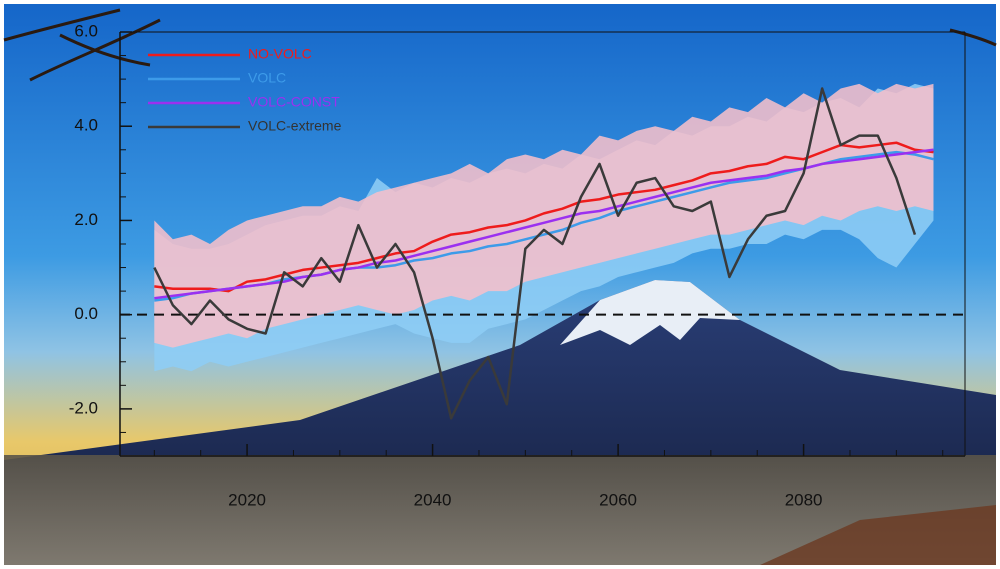 Image resolution: width=1000 pixels, height=569 pixels. What do you see at coordinates (86, 219) in the screenshot?
I see `y-tick-label: 2.0` at bounding box center [86, 219].